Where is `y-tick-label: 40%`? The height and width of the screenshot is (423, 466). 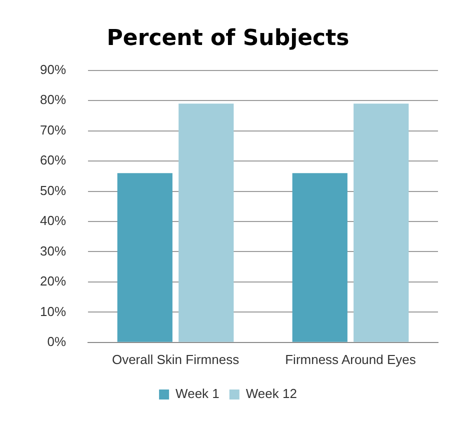 y-tick-label: 40% is located at coordinates (53, 220).